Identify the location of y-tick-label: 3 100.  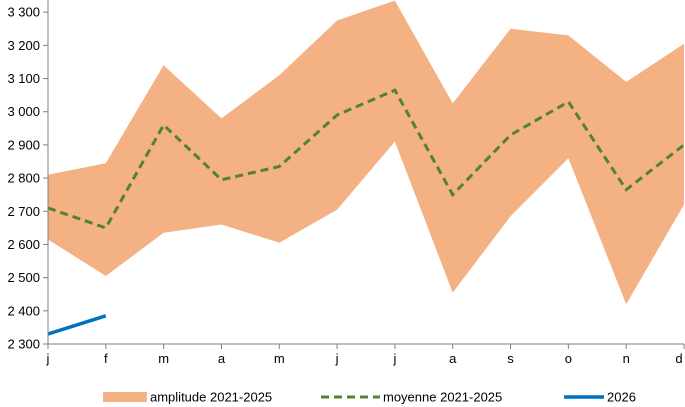
(23, 78).